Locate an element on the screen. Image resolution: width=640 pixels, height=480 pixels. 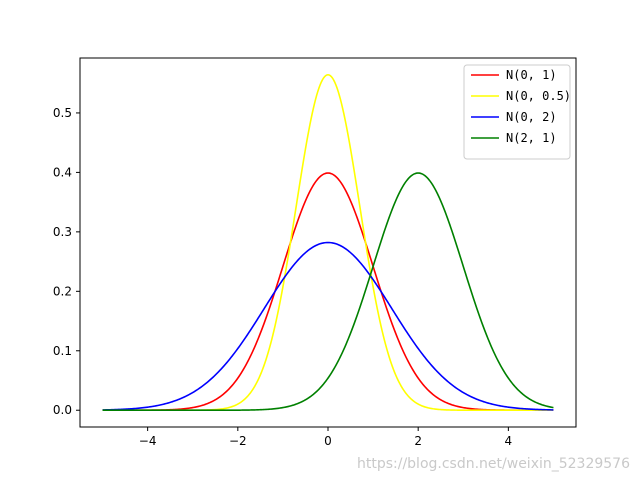
x-tick-label: 2 is located at coordinates (418, 441).